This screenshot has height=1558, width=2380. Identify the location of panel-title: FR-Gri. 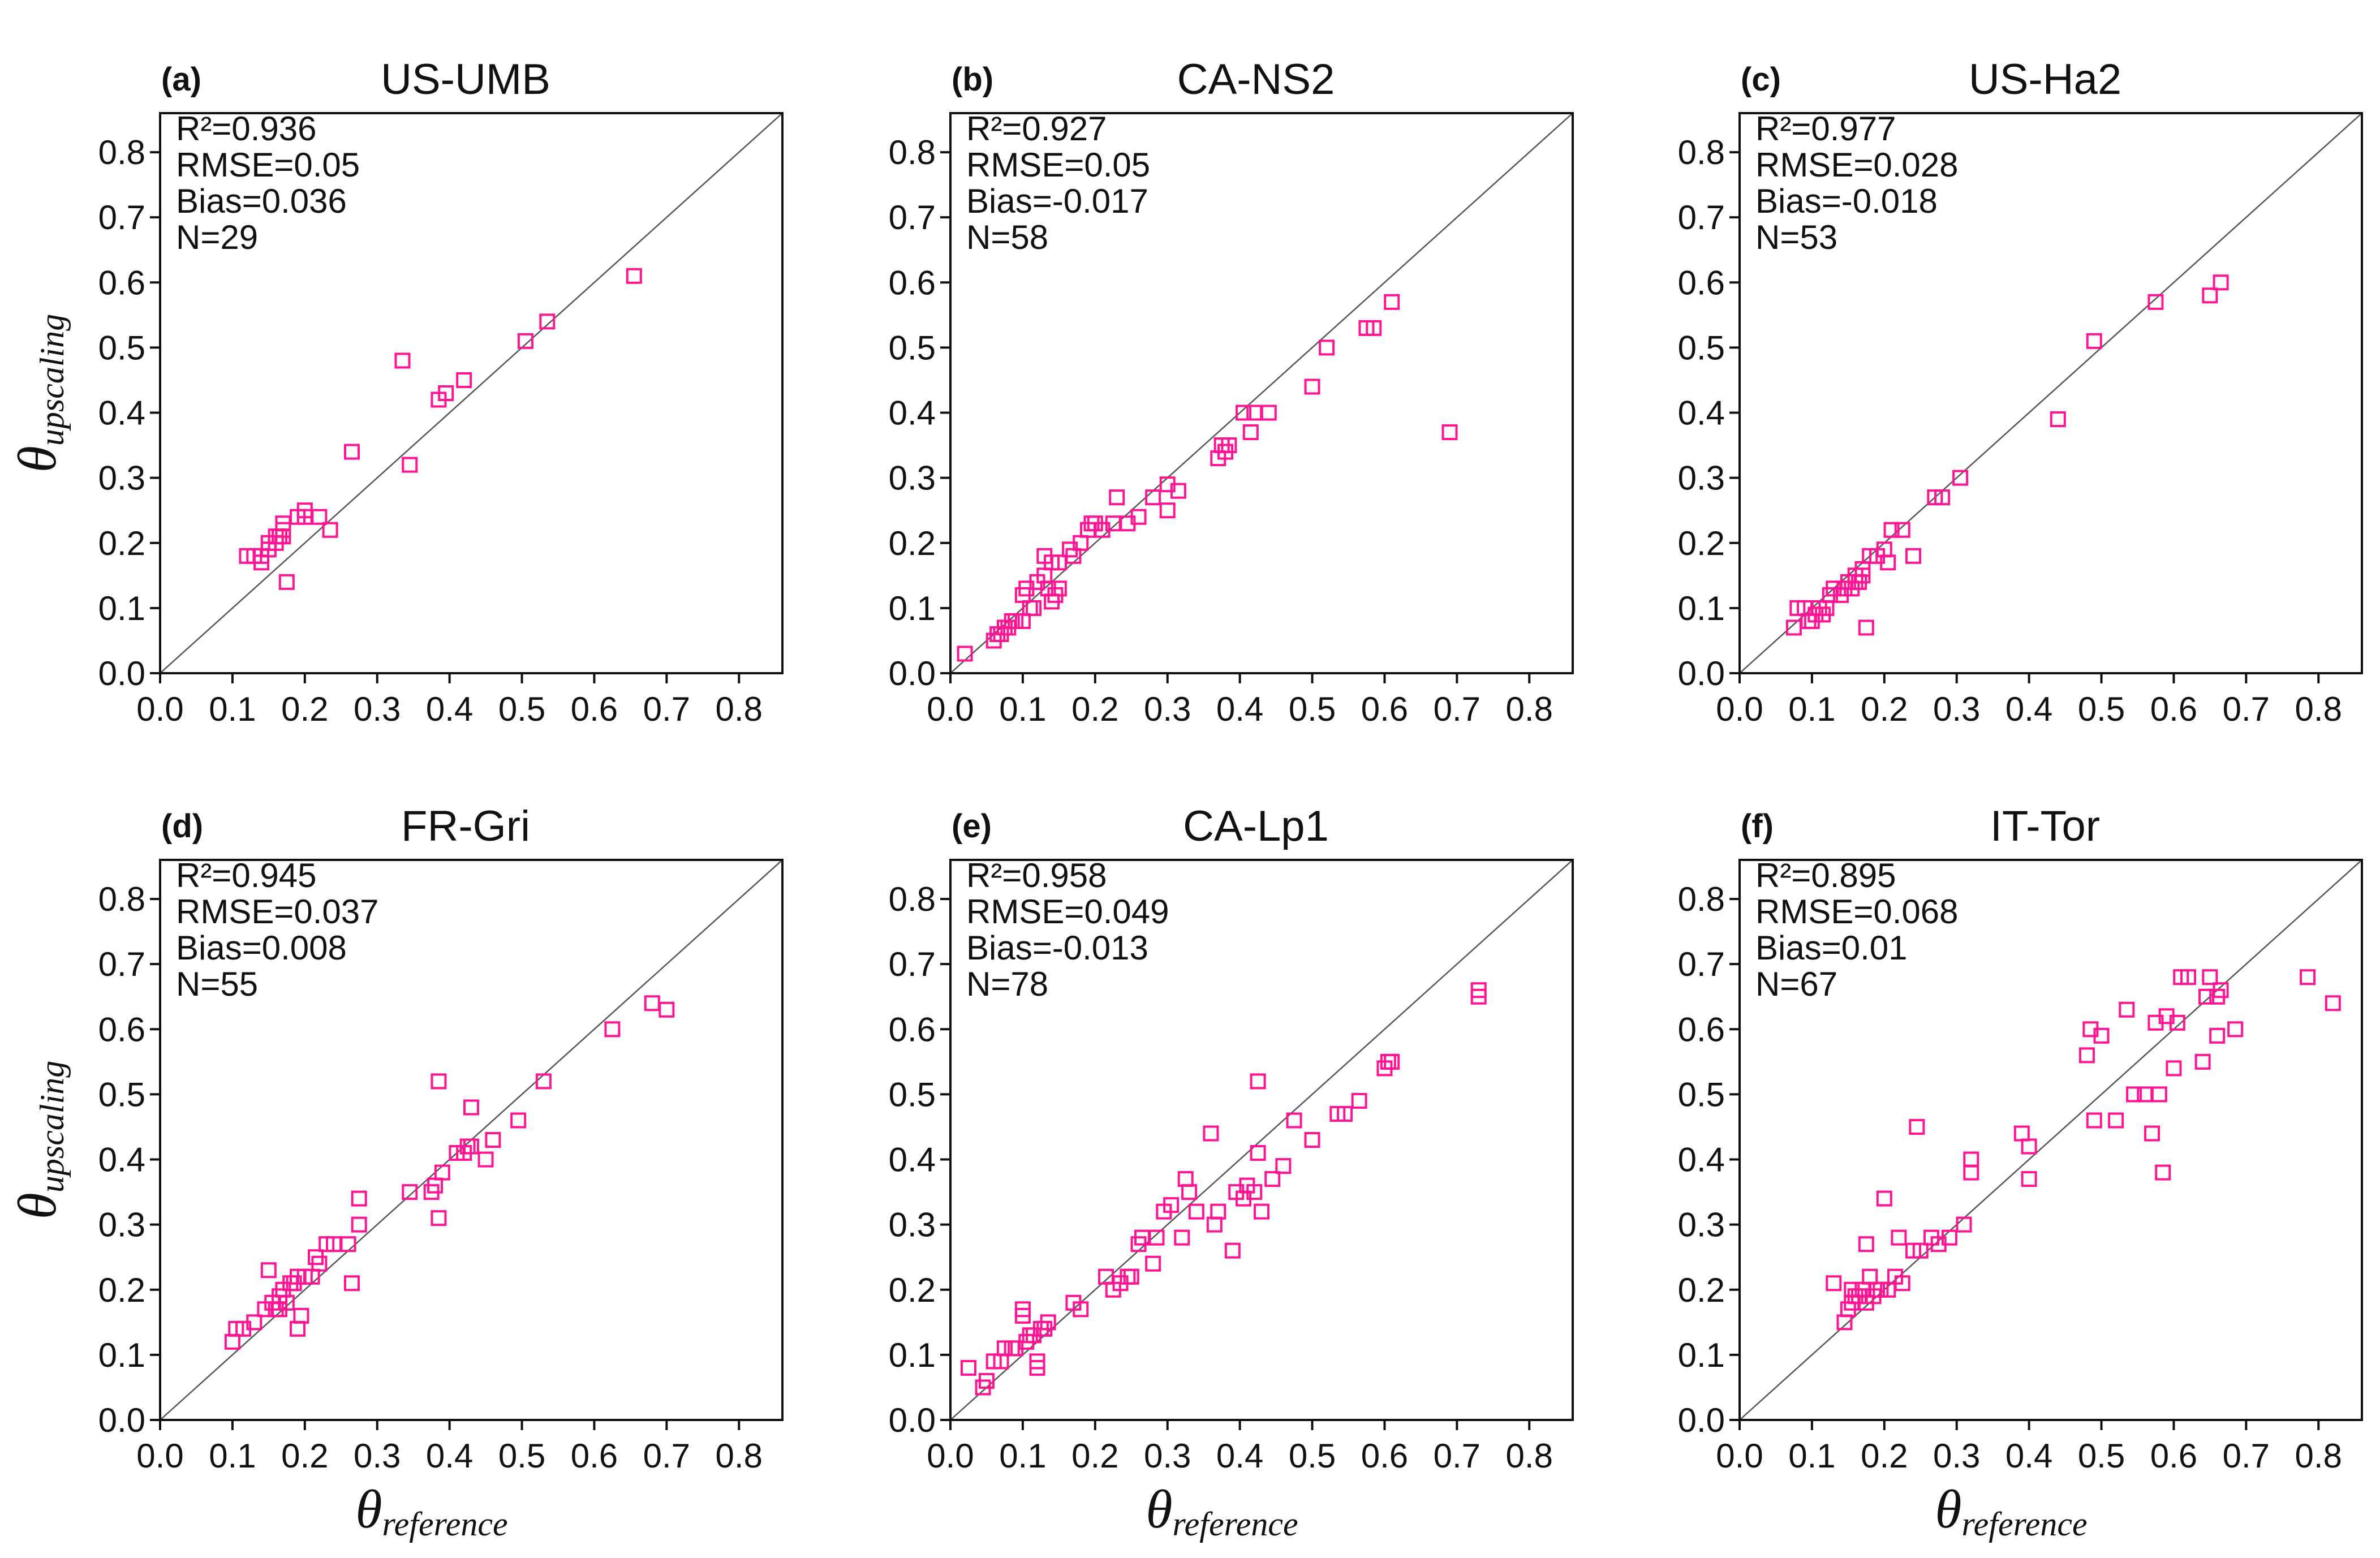
(465, 826).